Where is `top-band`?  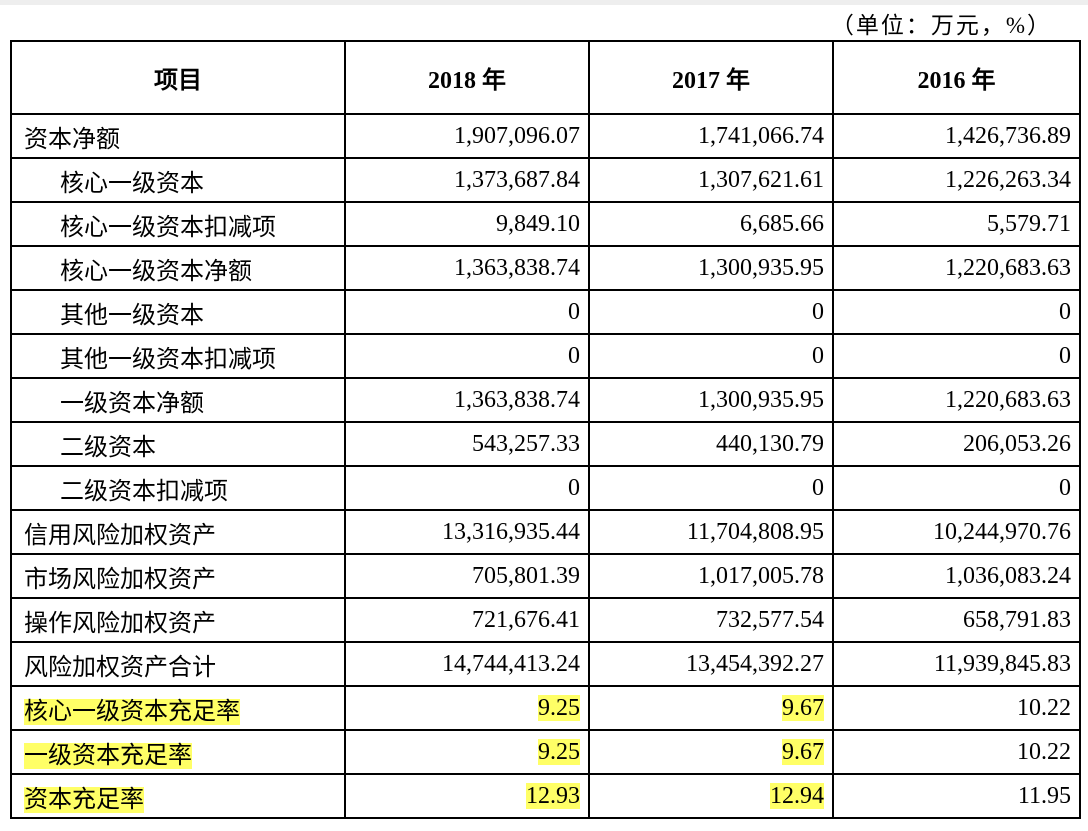
top-band is located at coordinates (544, 2).